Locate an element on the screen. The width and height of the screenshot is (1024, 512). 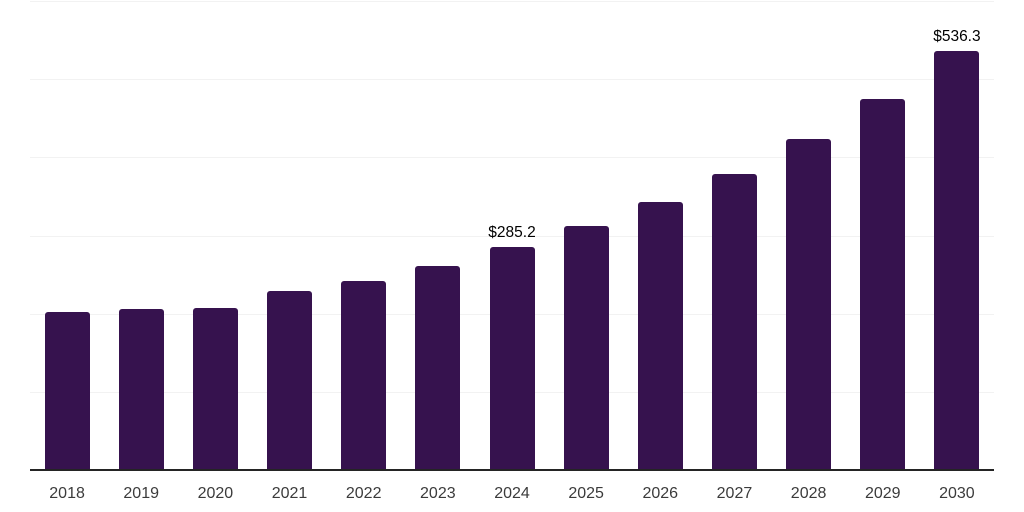
bar-2028 is located at coordinates (809, 304).